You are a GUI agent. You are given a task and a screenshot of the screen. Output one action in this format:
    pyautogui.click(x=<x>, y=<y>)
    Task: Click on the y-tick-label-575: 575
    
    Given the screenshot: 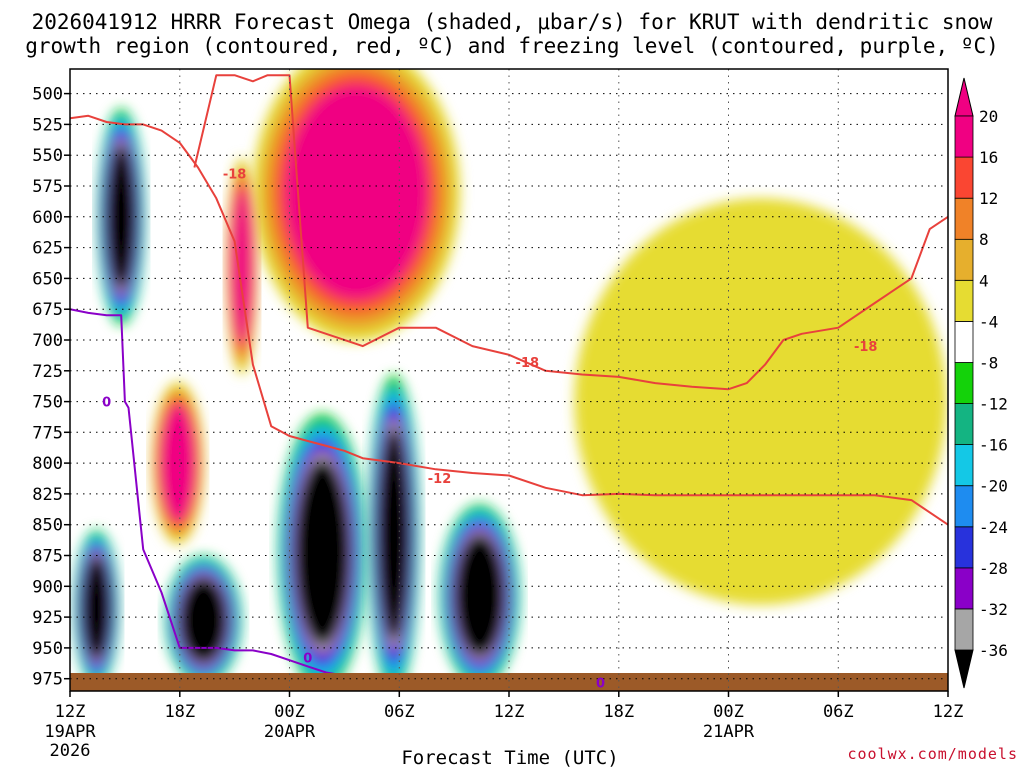 What is the action you would take?
    pyautogui.click(x=47, y=187)
    